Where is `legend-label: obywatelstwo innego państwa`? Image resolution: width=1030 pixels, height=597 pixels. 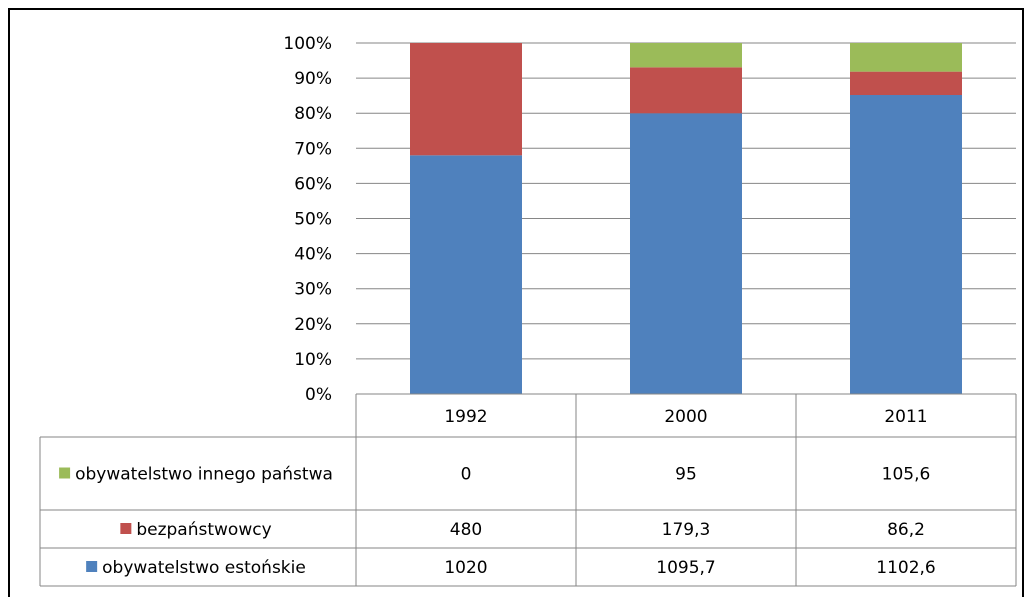 legend-label: obywatelstwo innego państwa is located at coordinates (204, 475).